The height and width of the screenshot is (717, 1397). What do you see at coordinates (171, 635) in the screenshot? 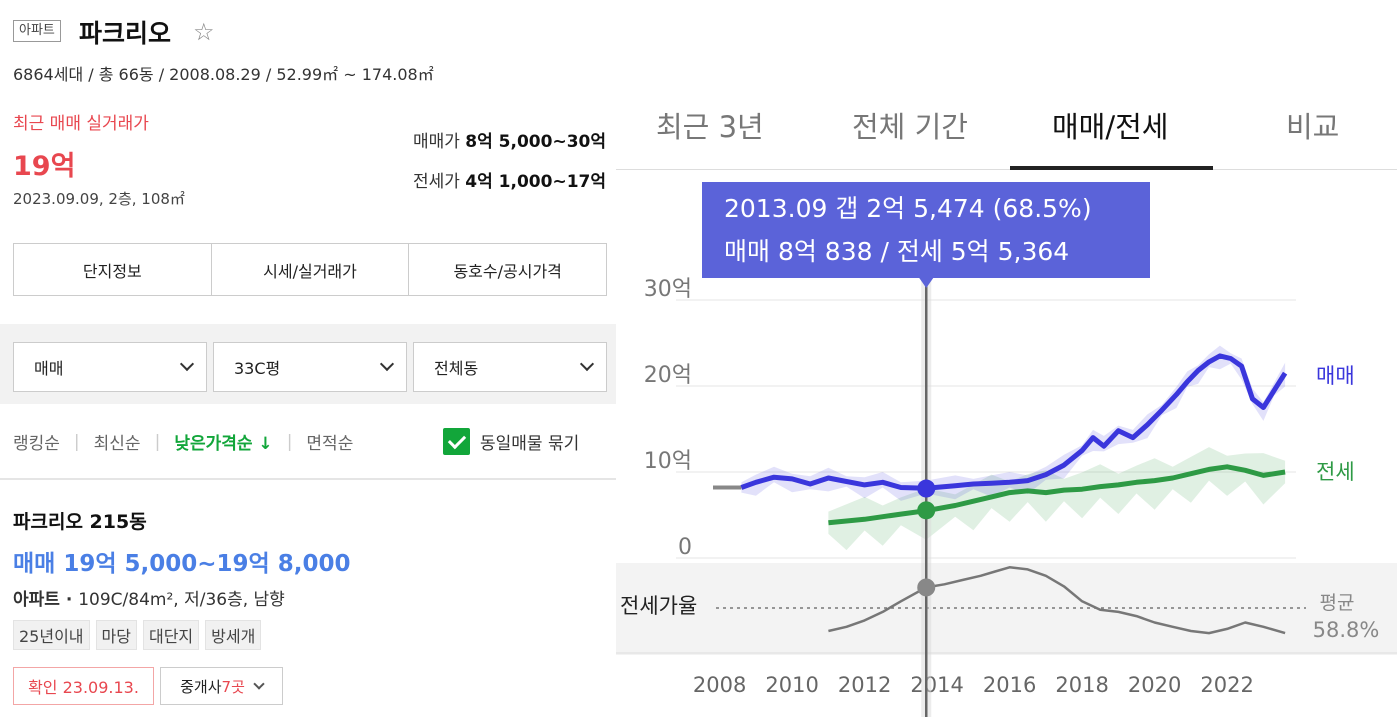
I see `listing-tag: 대단지` at bounding box center [171, 635].